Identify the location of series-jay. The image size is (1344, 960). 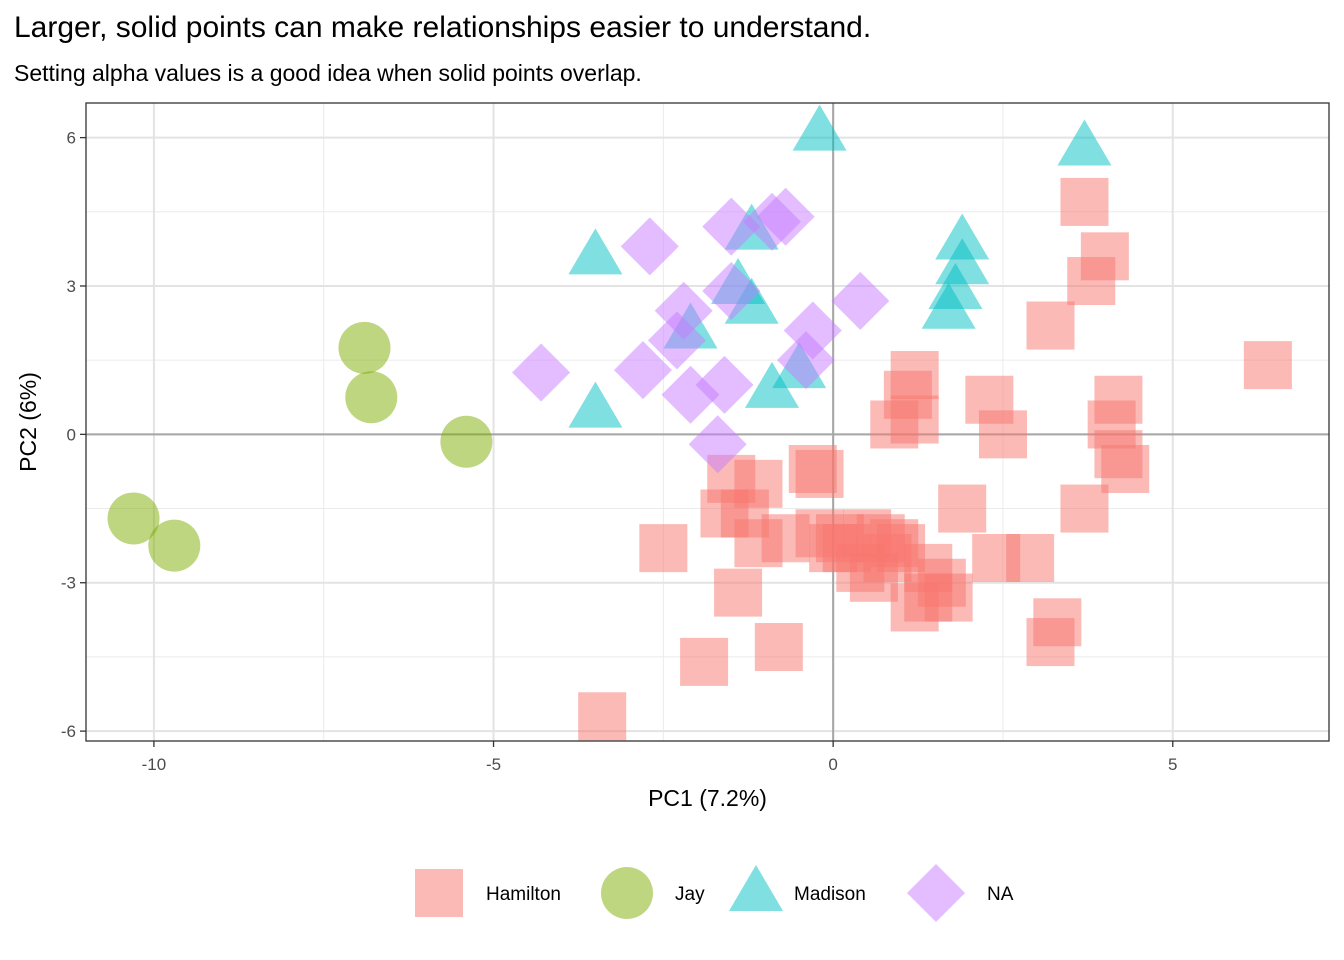
(300, 446).